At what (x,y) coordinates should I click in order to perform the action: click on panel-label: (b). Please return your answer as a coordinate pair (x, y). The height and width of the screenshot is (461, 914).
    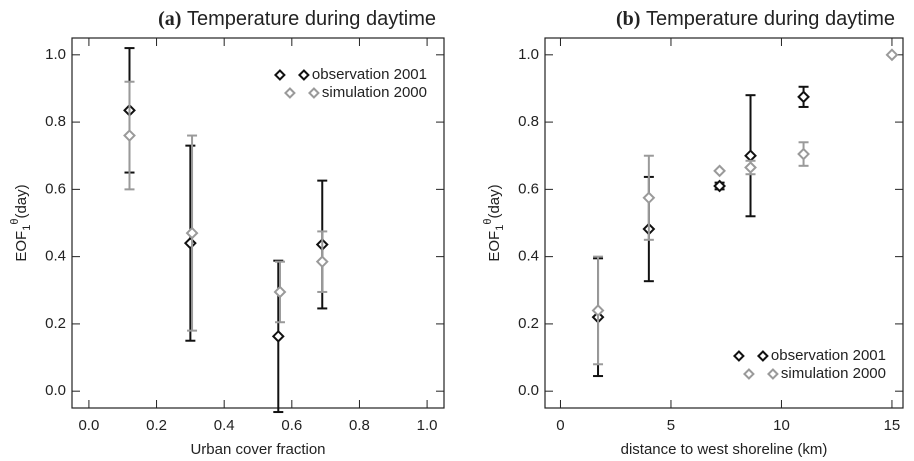
    Looking at the image, I should click on (628, 19).